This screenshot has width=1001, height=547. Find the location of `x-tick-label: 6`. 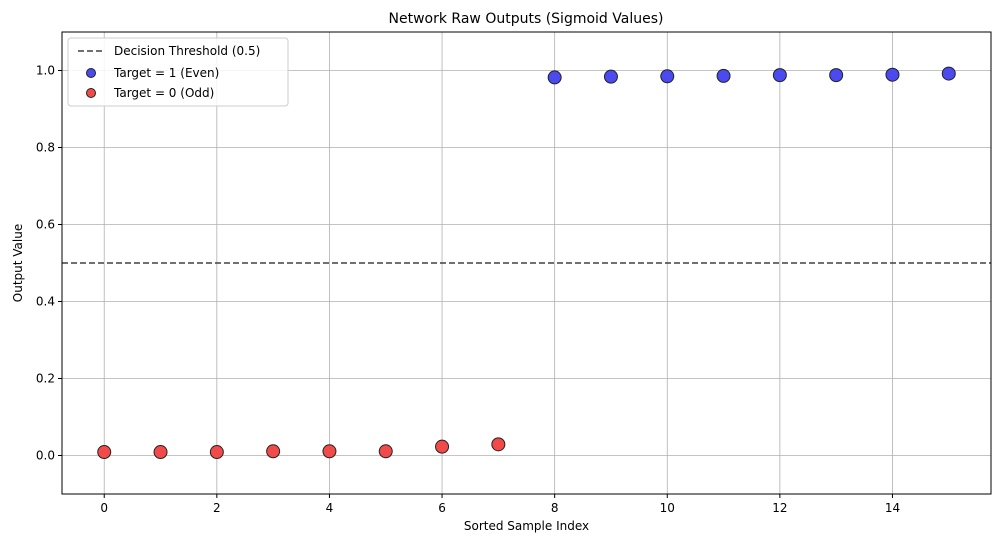

x-tick-label: 6 is located at coordinates (442, 508).